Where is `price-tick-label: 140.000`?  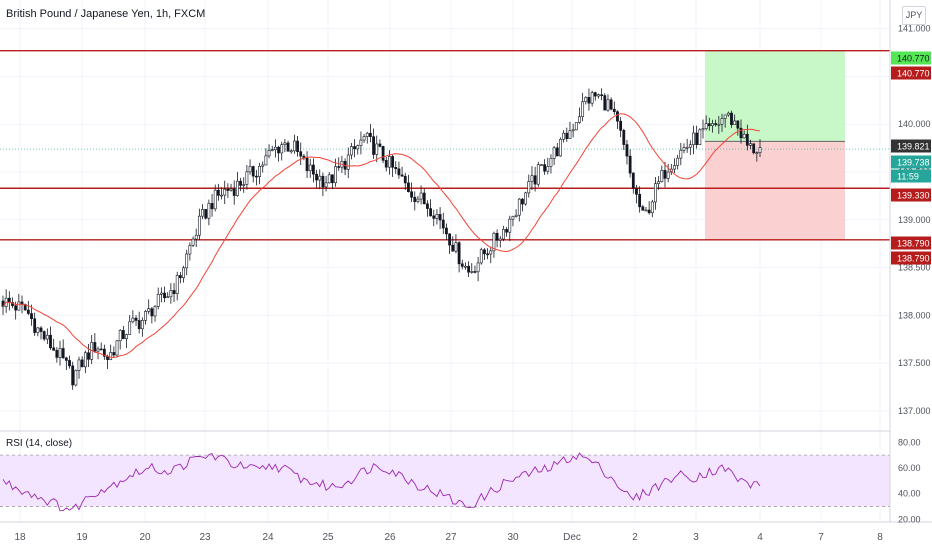
price-tick-label: 140.000 is located at coordinates (914, 124).